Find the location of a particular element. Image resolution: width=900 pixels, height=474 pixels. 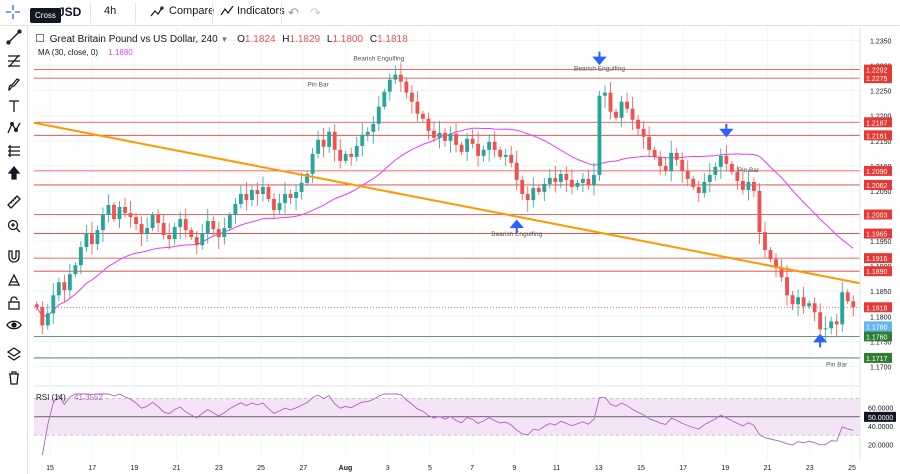

divider is located at coordinates (135, 13).